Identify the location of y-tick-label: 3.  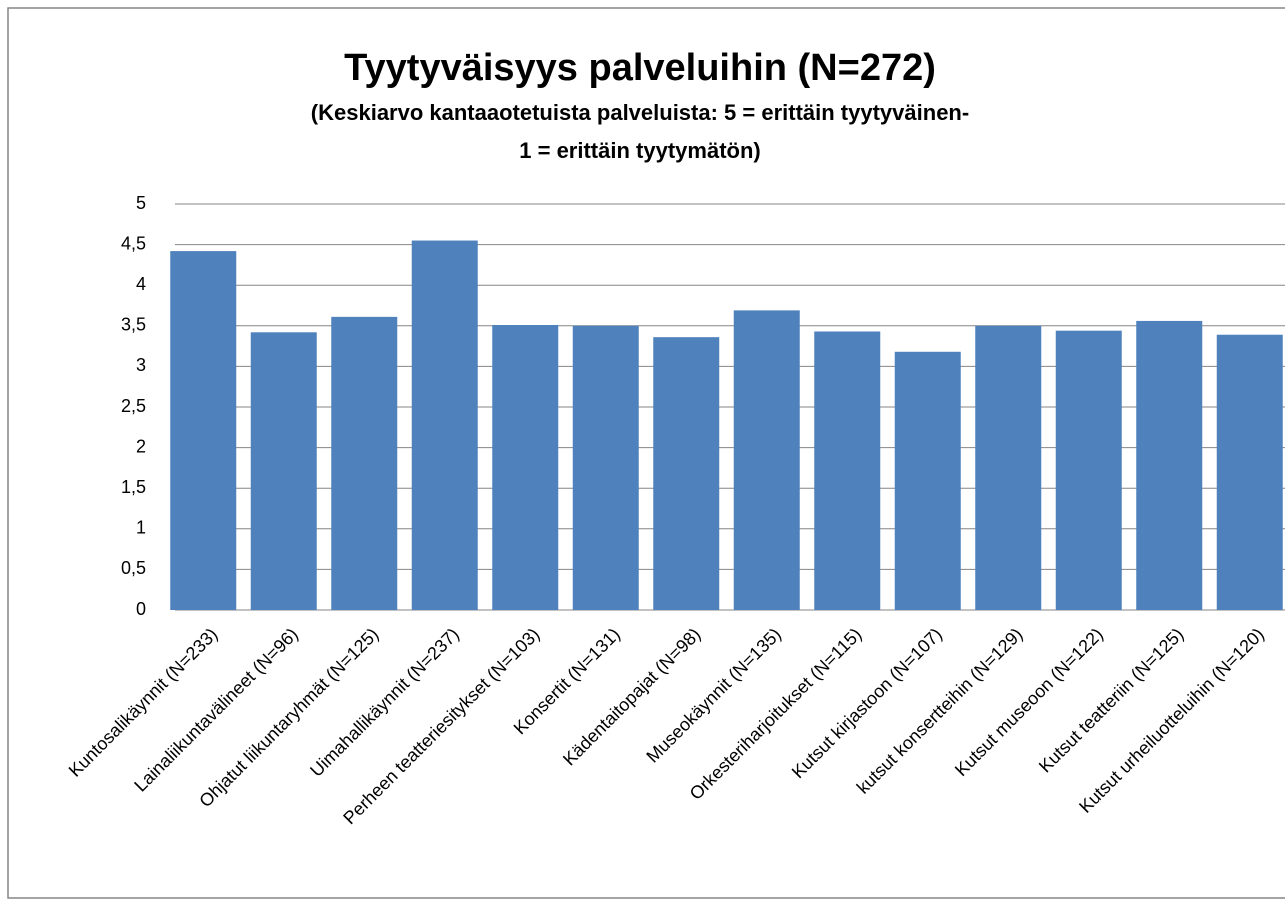
(141, 365).